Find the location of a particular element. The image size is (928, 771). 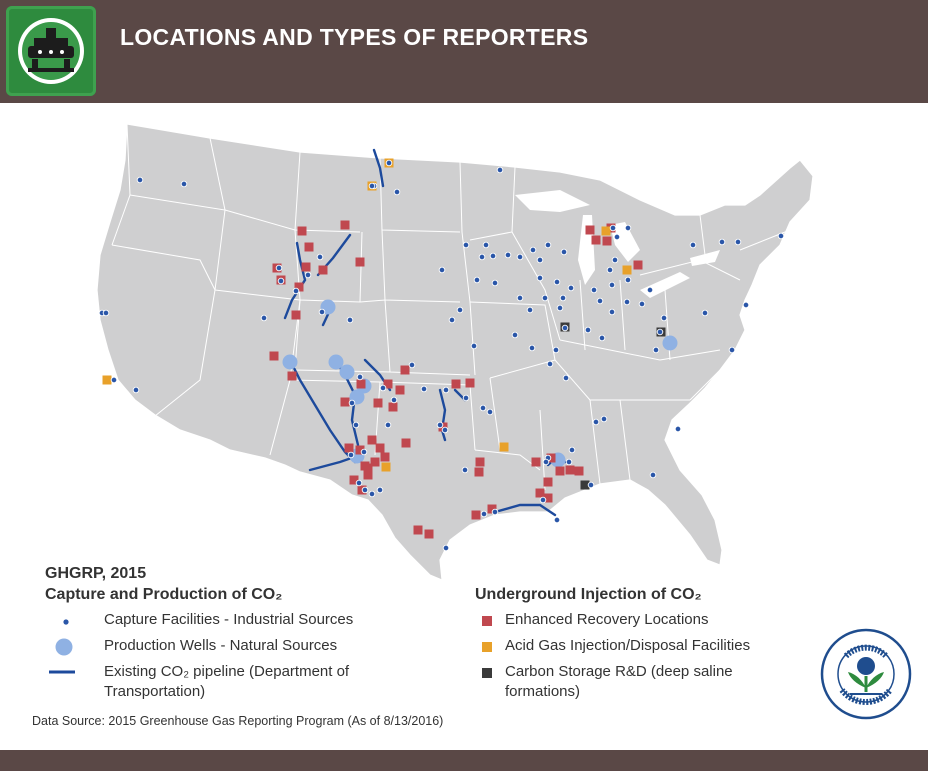

pipeline-line-icon is located at coordinates (62, 672).